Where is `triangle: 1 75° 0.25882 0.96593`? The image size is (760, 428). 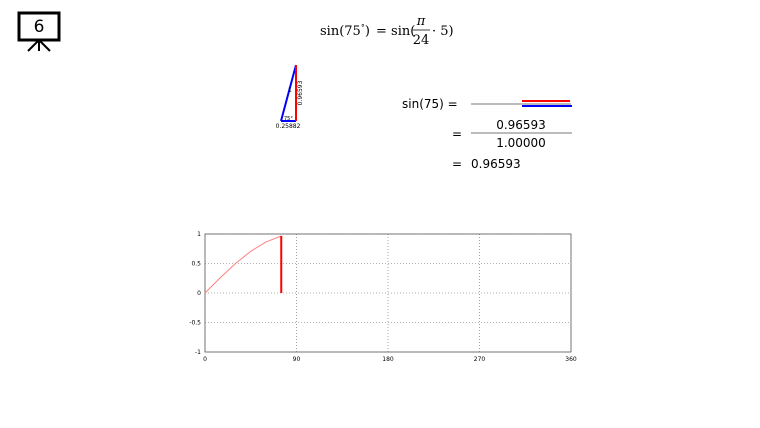
triangle: 1 75° 0.25882 0.96593 is located at coordinates (290, 97).